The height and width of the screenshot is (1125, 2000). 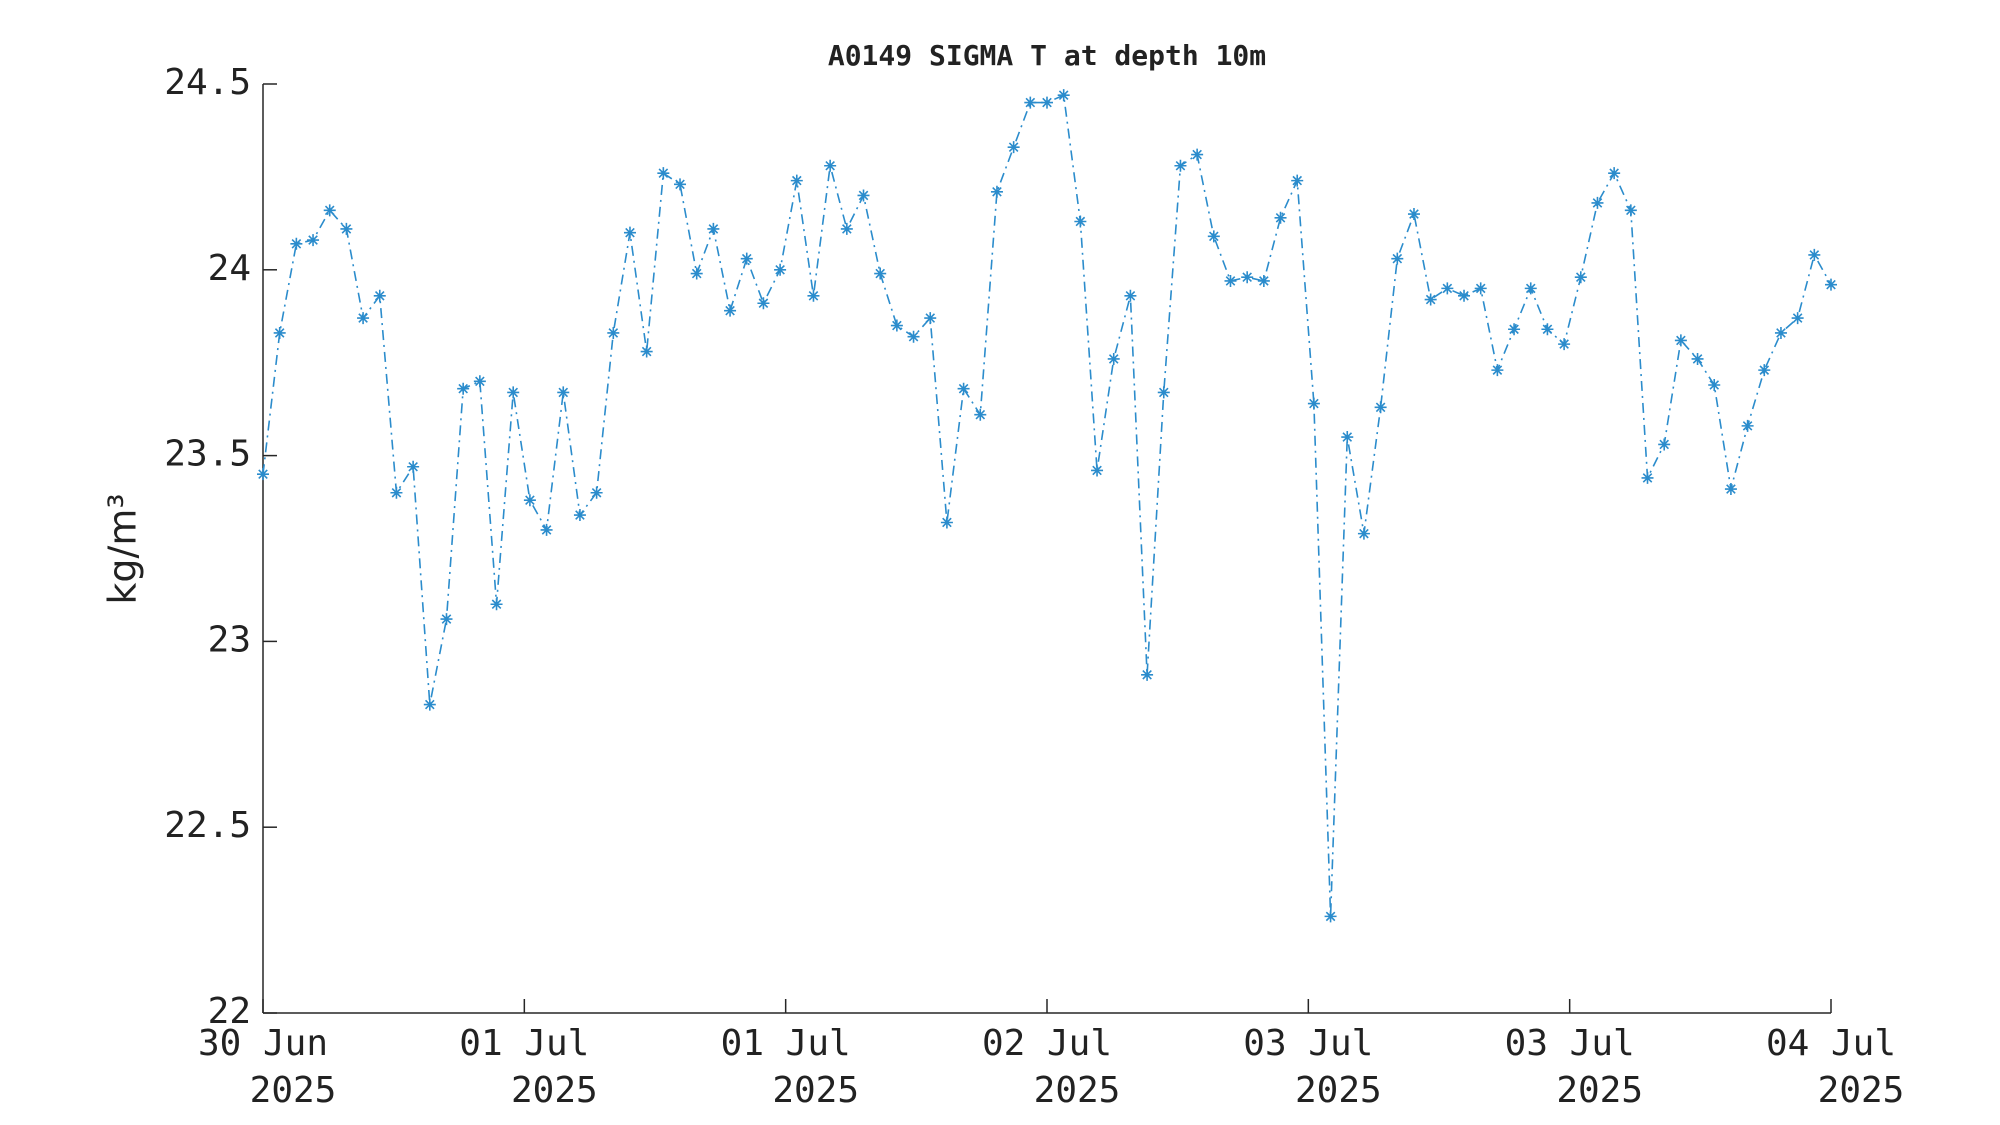 What do you see at coordinates (123, 548) in the screenshot?
I see `y-axis-label: kg/m³` at bounding box center [123, 548].